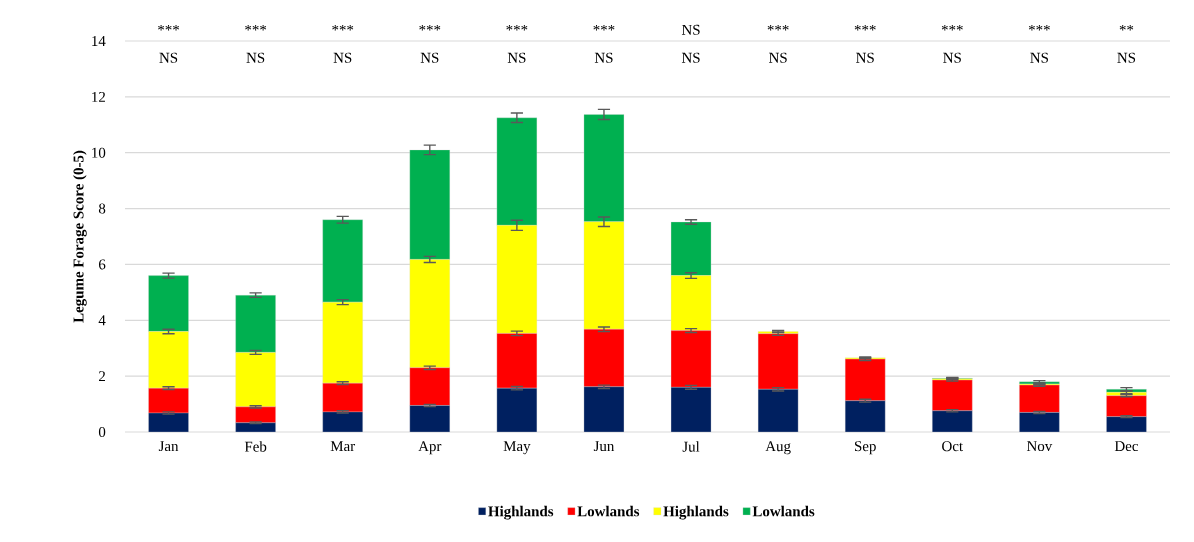 The width and height of the screenshot is (1194, 542). I want to click on x-tick-label: Sep, so click(865, 448).